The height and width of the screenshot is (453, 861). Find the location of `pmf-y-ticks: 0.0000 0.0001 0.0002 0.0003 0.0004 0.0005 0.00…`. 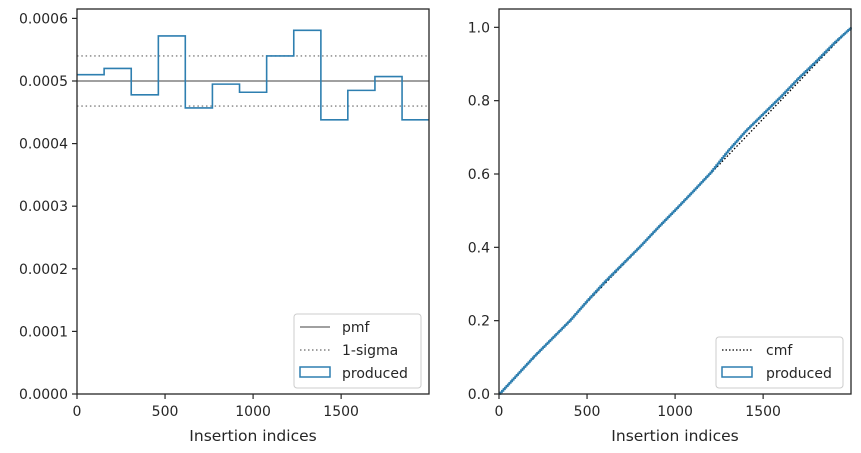

pmf-y-ticks: 0.0000 0.0001 0.0002 0.0003 0.0004 0.0005 0.00… is located at coordinates (48, 207).